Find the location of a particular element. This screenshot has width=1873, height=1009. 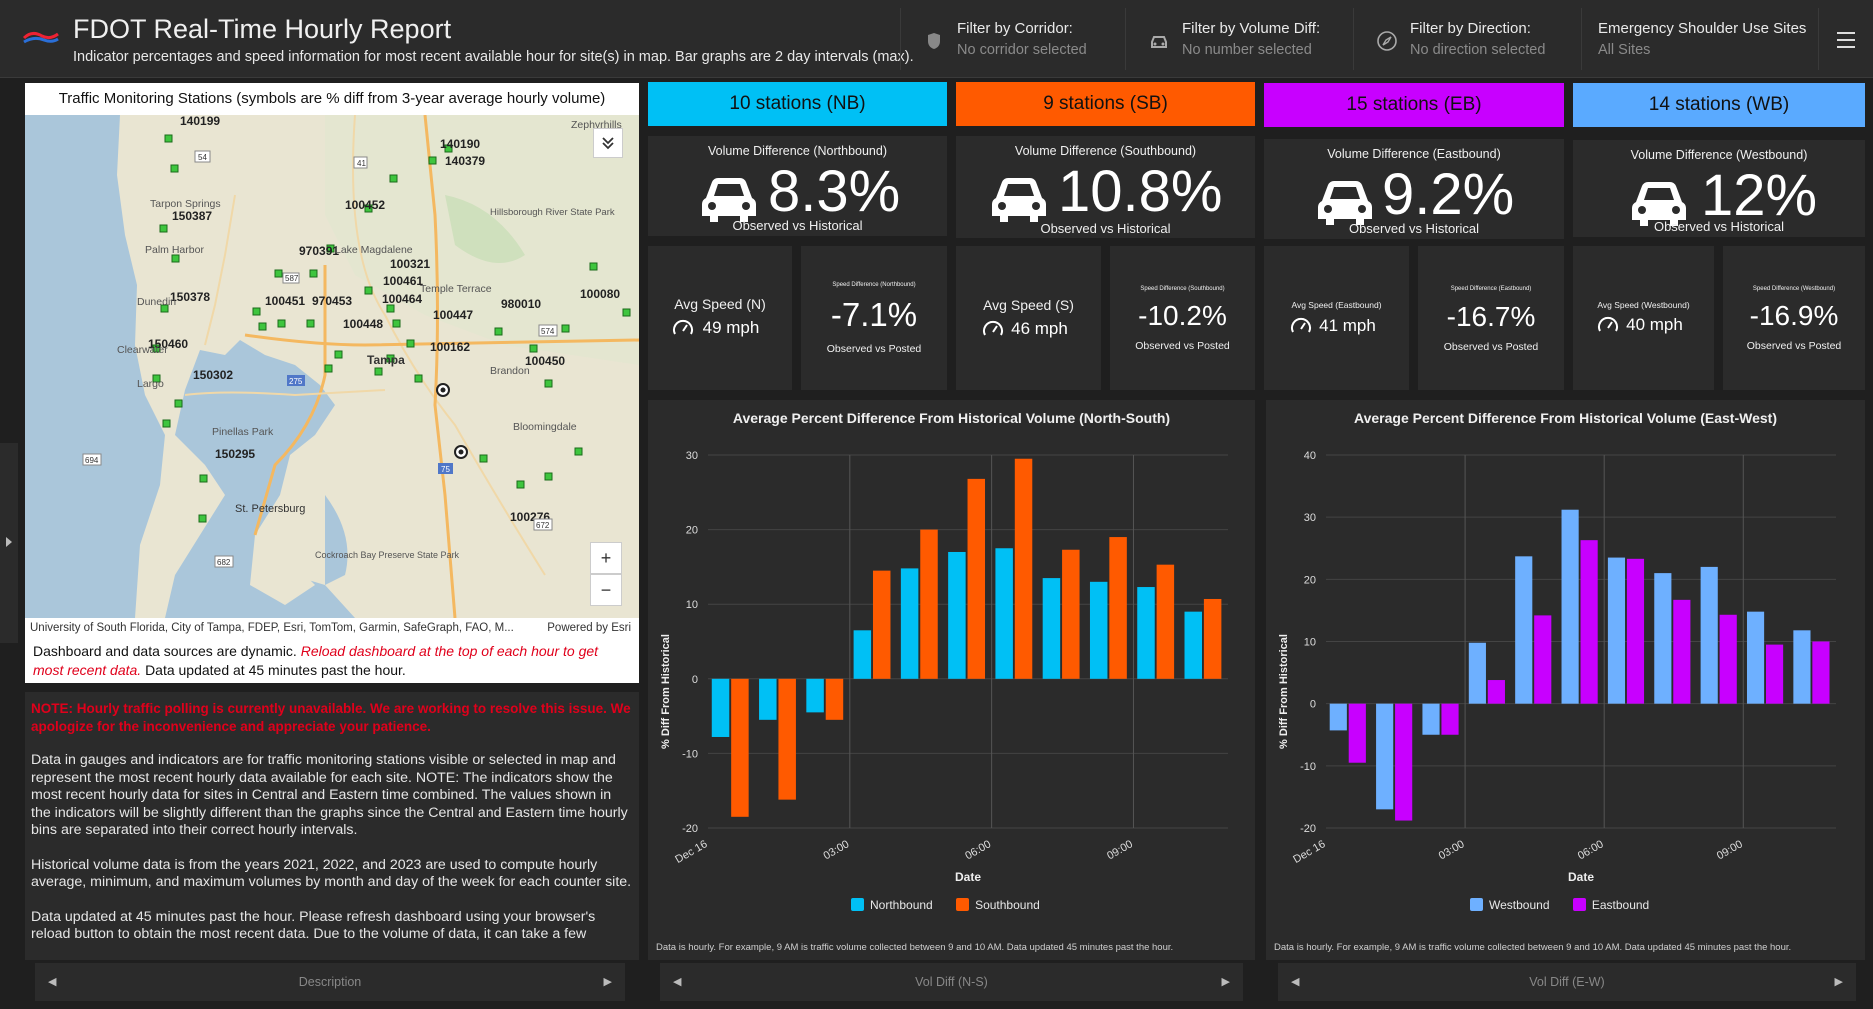

filter-corridor-value: No corridor selected is located at coordinates (1022, 50).